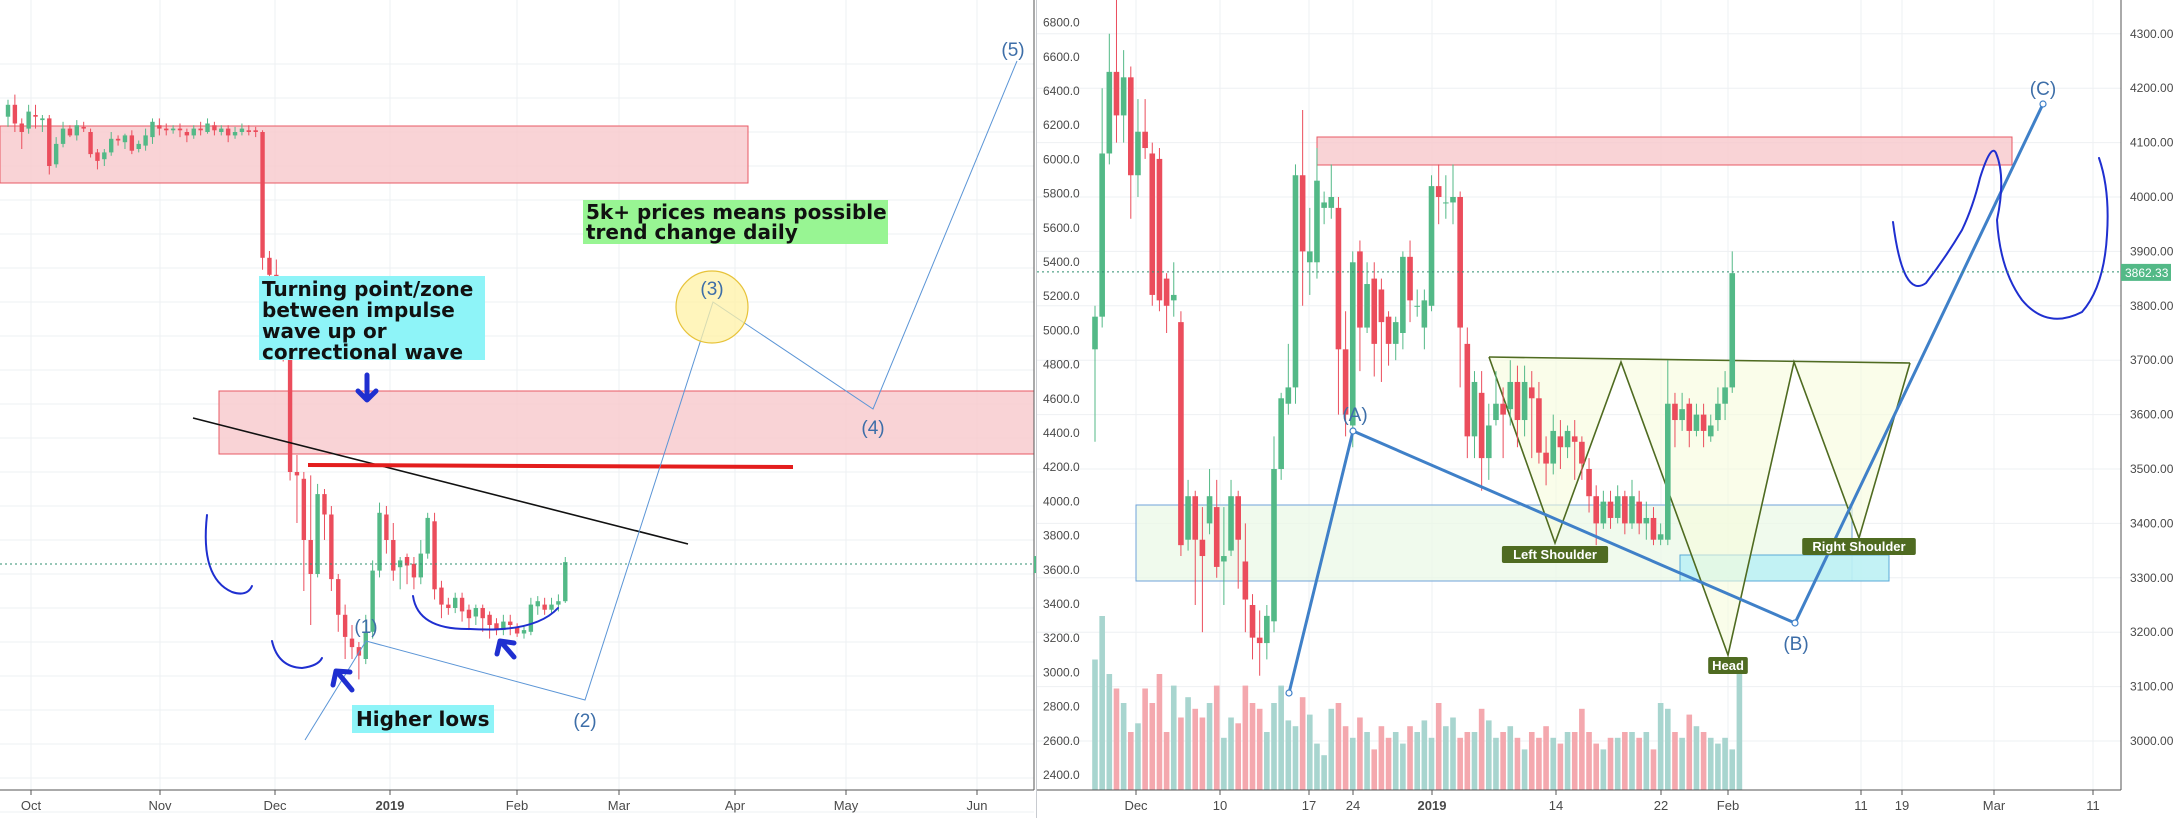 The image size is (2178, 818). Describe the element at coordinates (1061, 23) in the screenshot. I see `right-secondary-tick: 6800.0` at that location.